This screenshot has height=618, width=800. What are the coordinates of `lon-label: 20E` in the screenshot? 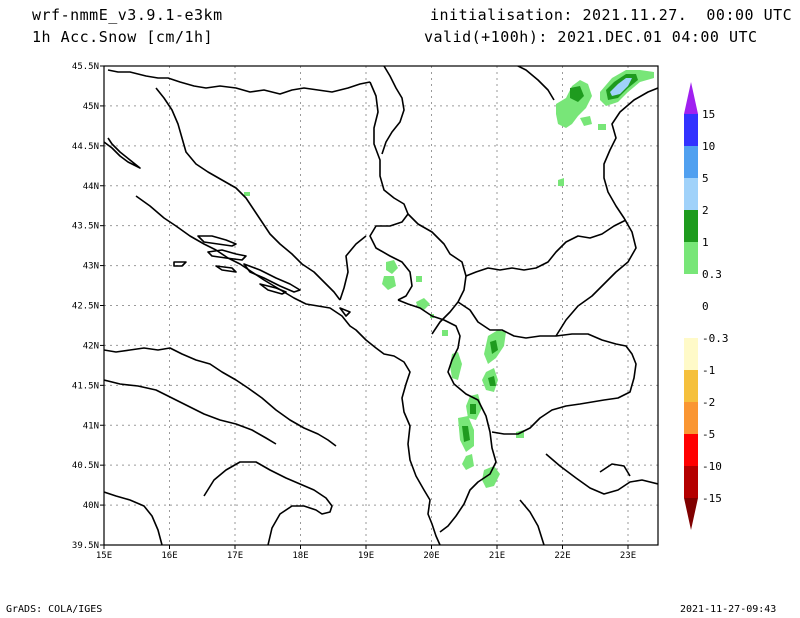 It's located at (431, 556).